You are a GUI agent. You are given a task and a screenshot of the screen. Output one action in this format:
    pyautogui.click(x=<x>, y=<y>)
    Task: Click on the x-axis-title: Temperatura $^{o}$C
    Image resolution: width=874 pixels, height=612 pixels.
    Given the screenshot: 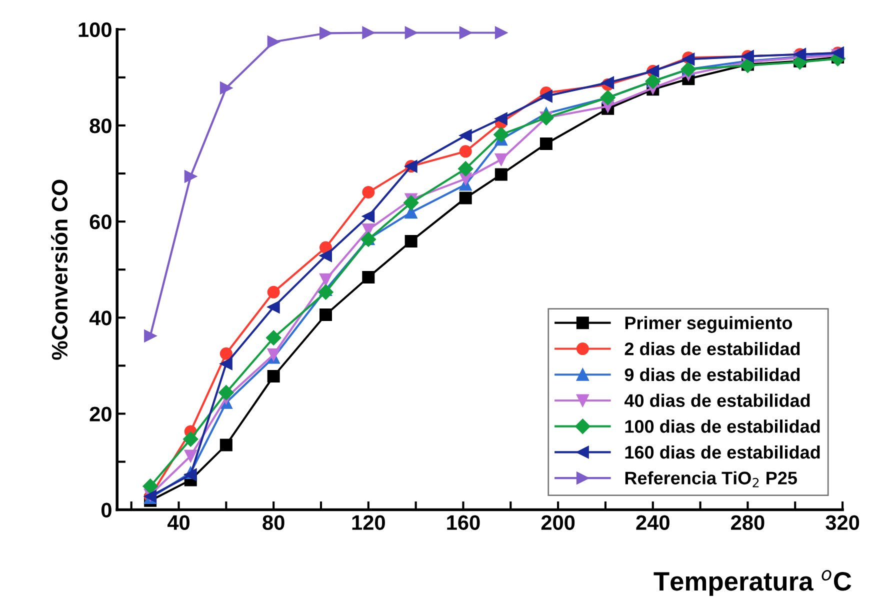 What is the action you would take?
    pyautogui.click(x=753, y=583)
    